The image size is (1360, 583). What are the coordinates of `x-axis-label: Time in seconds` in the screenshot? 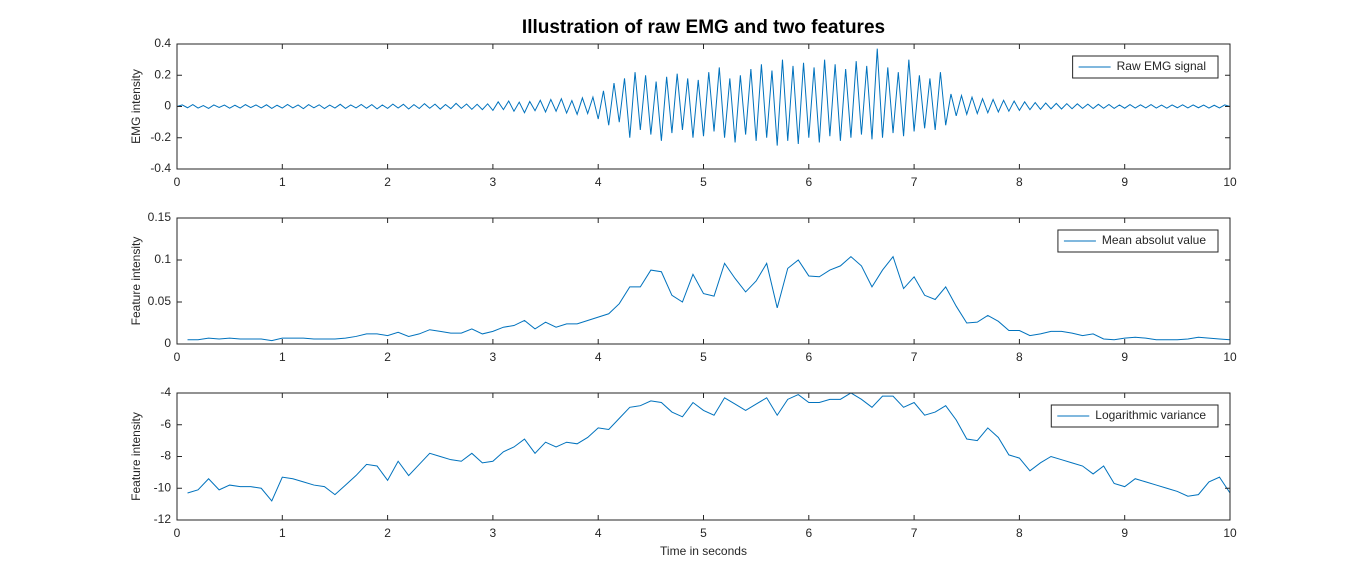 It's located at (703, 551).